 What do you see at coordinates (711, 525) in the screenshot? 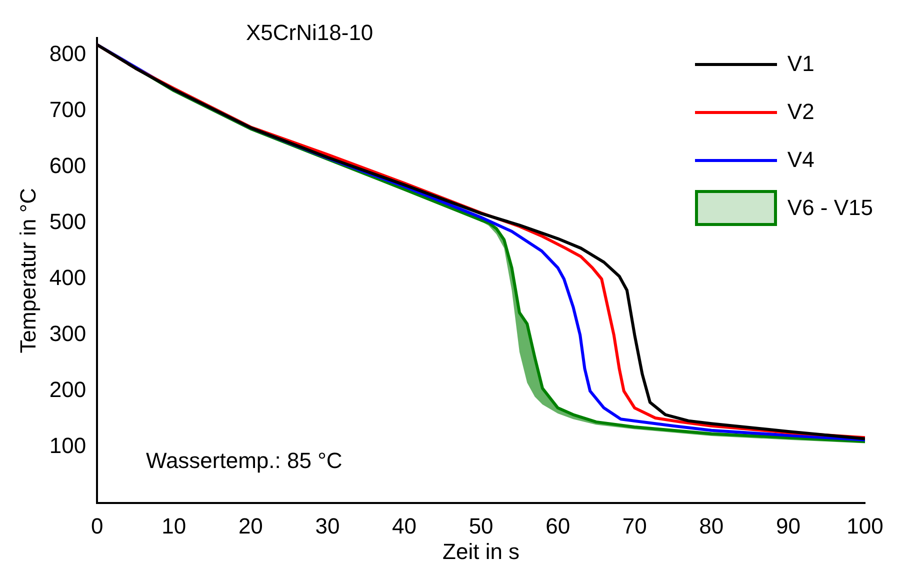
I see `x-tick-label: 80` at bounding box center [711, 525].